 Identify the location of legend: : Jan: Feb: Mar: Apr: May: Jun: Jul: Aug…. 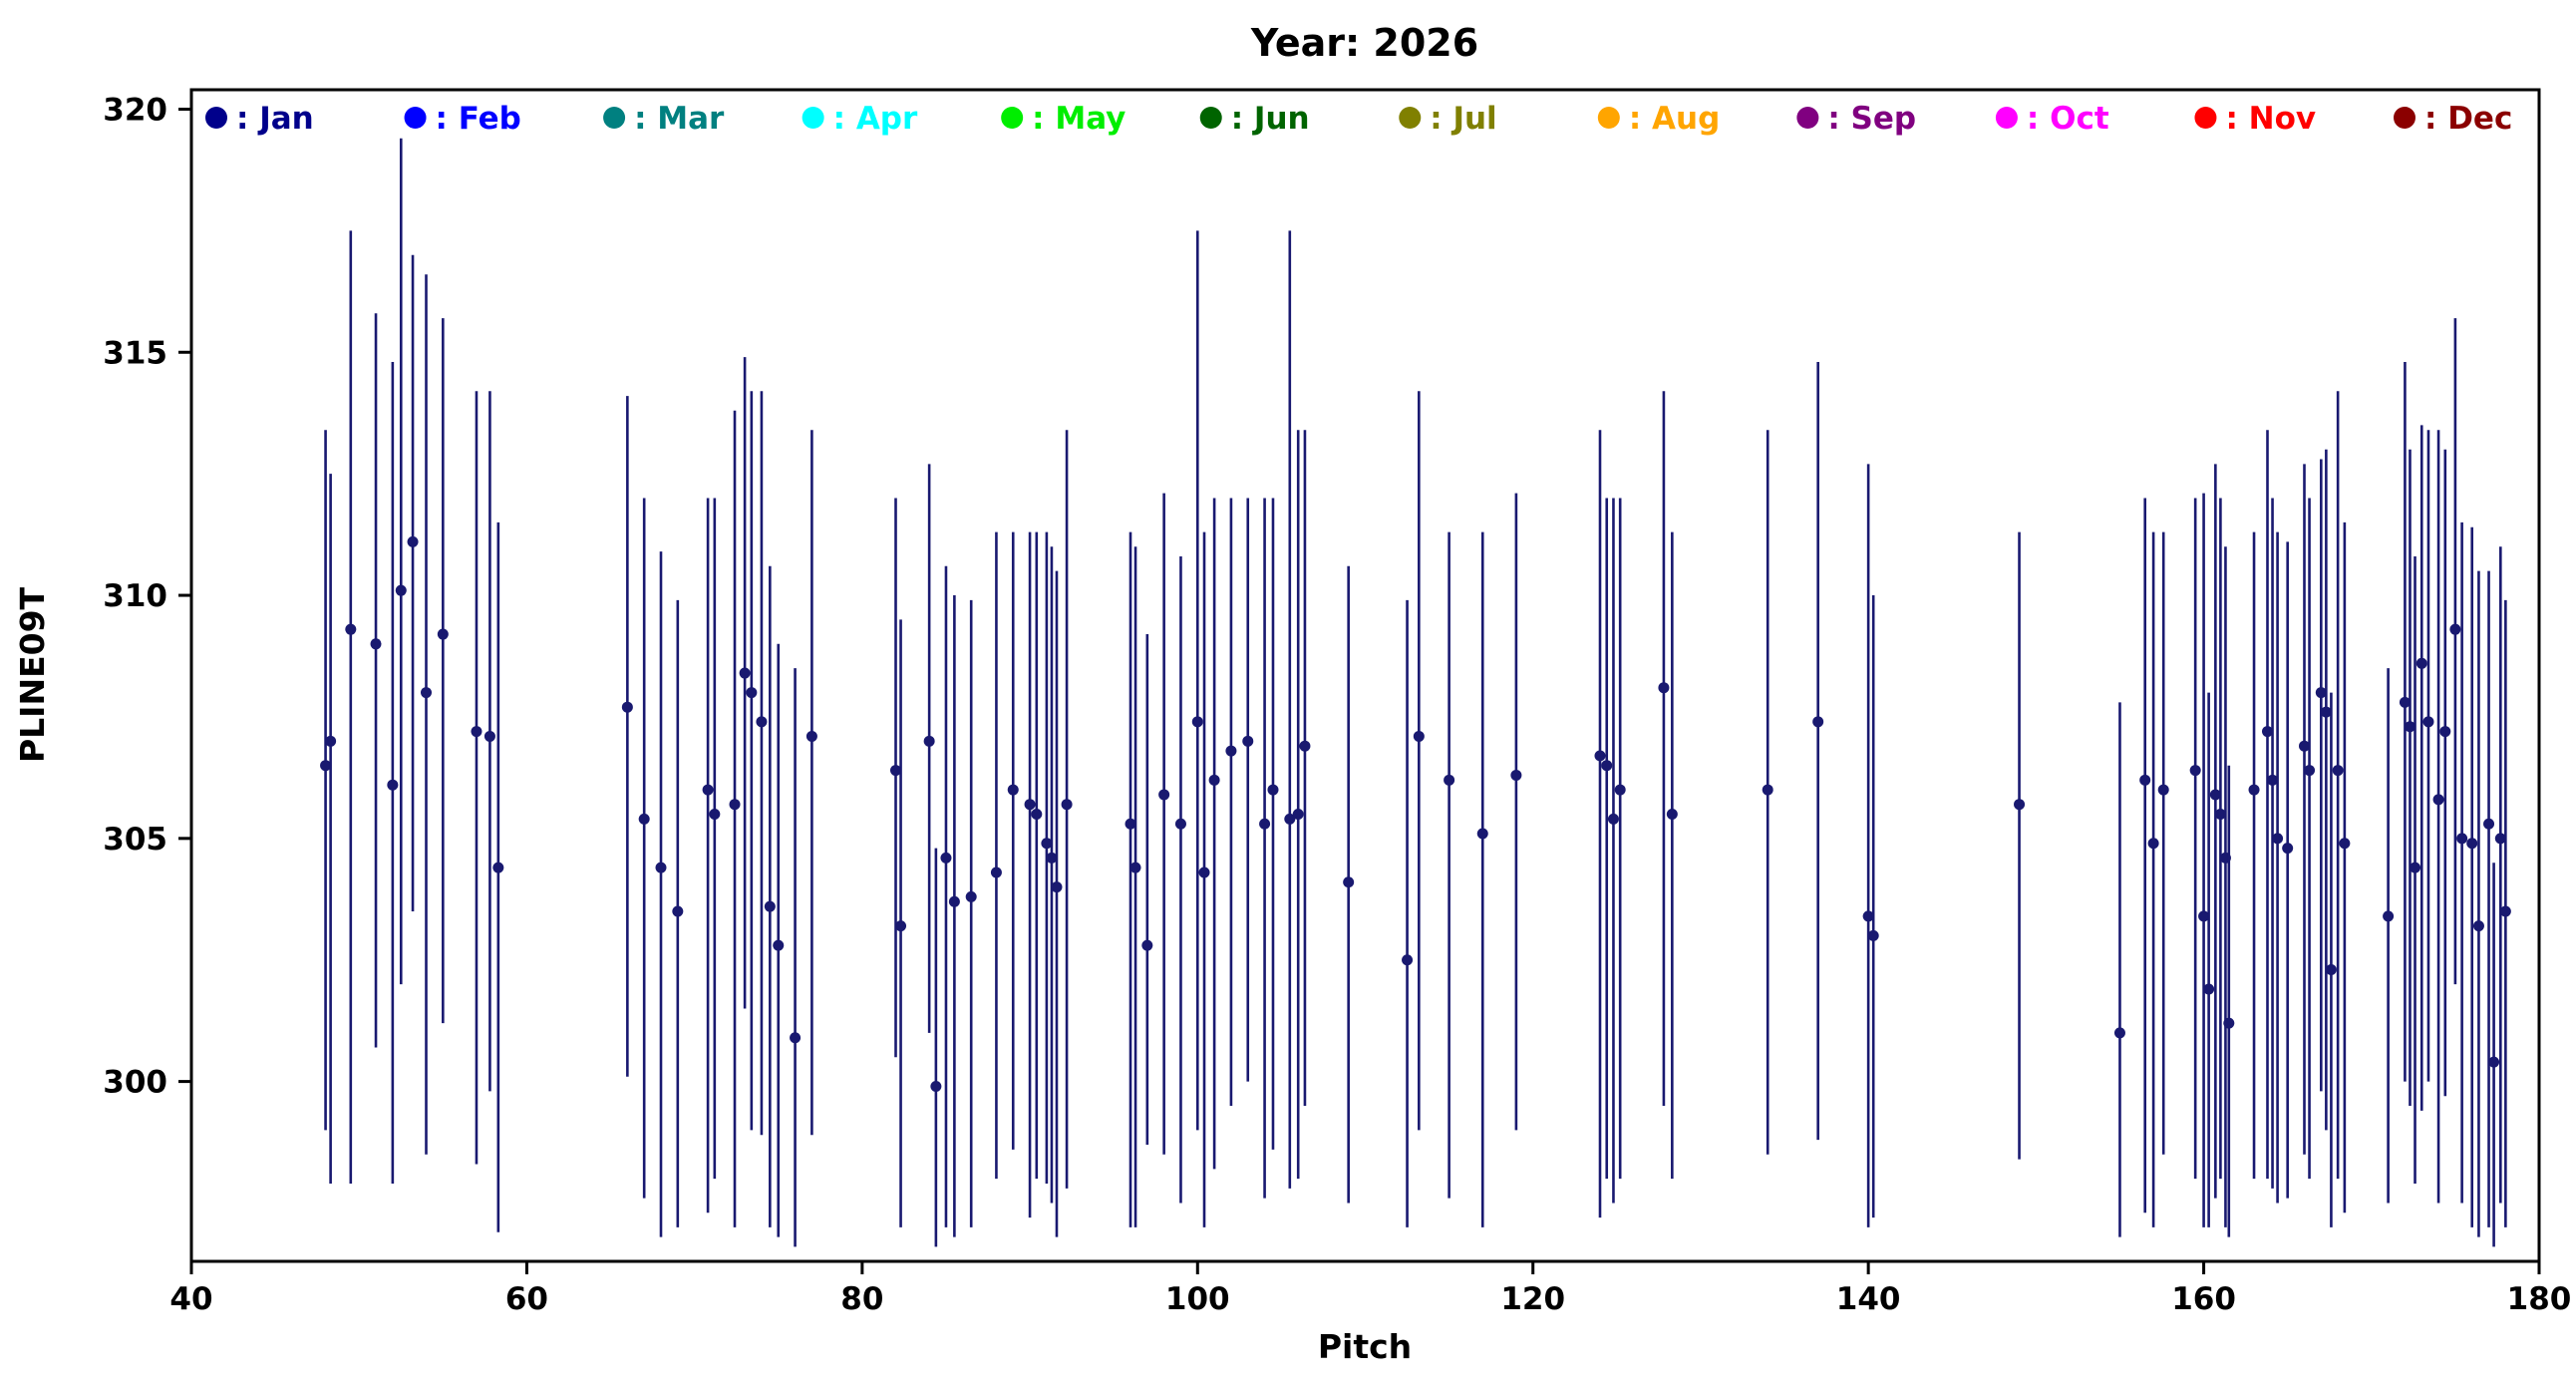
(1358, 119).